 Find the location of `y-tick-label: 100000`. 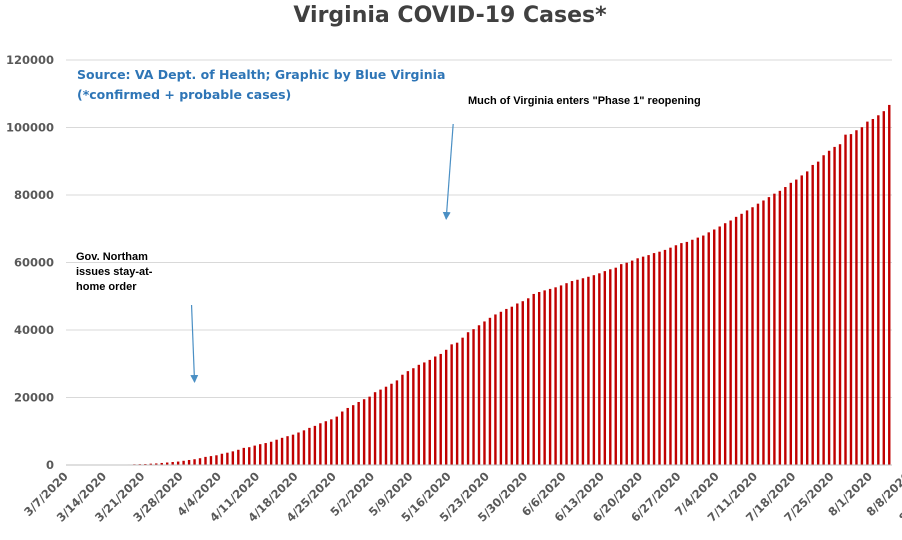

y-tick-label: 100000 is located at coordinates (30, 128).